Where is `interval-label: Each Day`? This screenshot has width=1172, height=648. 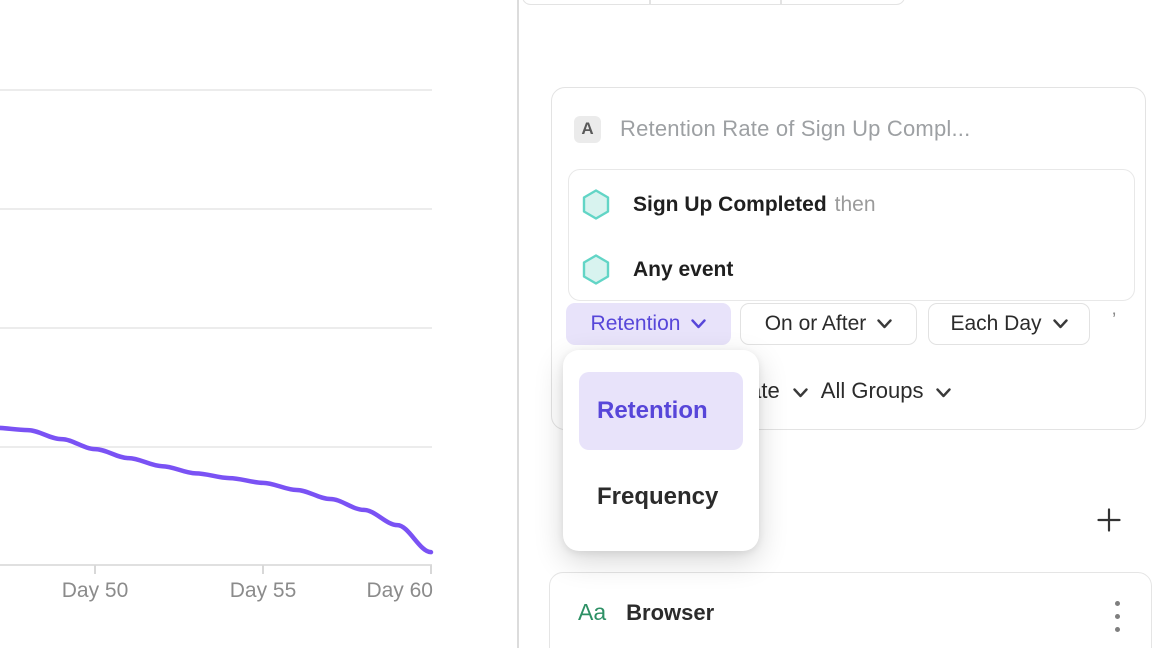
interval-label: Each Day is located at coordinates (996, 323).